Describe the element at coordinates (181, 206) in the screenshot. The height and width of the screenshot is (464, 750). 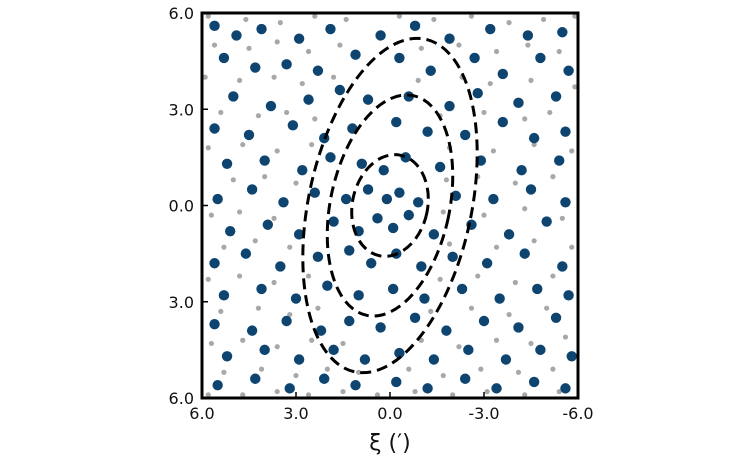
I see `y-tick-label: 0.0` at that location.